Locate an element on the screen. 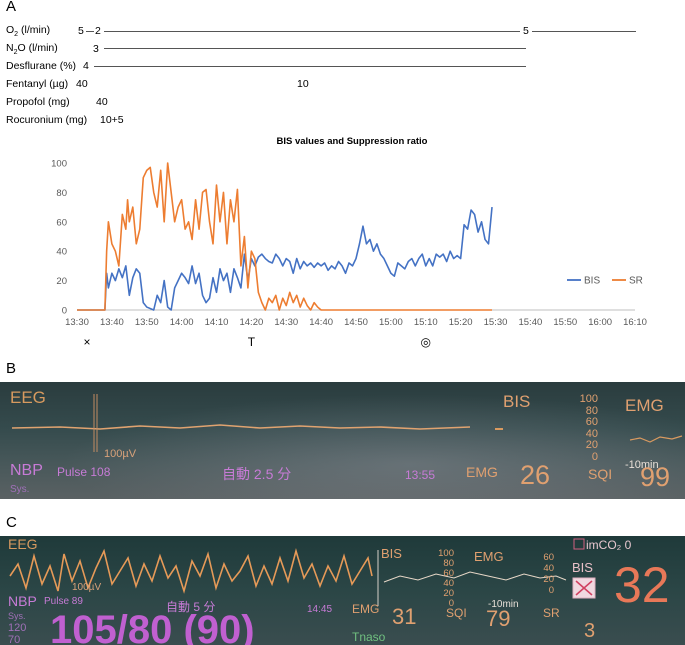 The height and width of the screenshot is (645, 685). event-marker: T is located at coordinates (252, 342).